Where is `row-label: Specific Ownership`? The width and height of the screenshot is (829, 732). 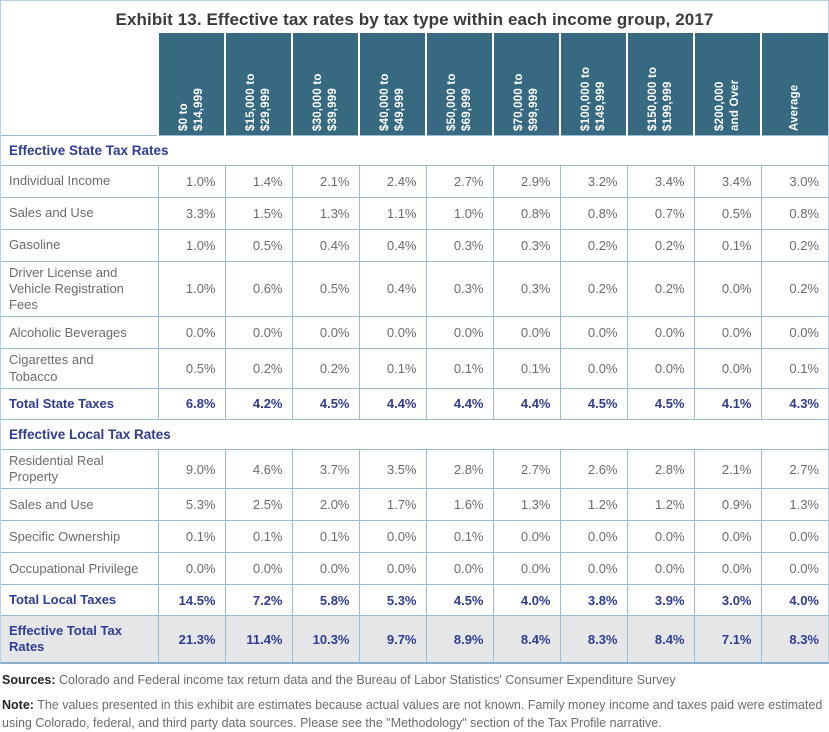
row-label: Specific Ownership is located at coordinates (80, 537).